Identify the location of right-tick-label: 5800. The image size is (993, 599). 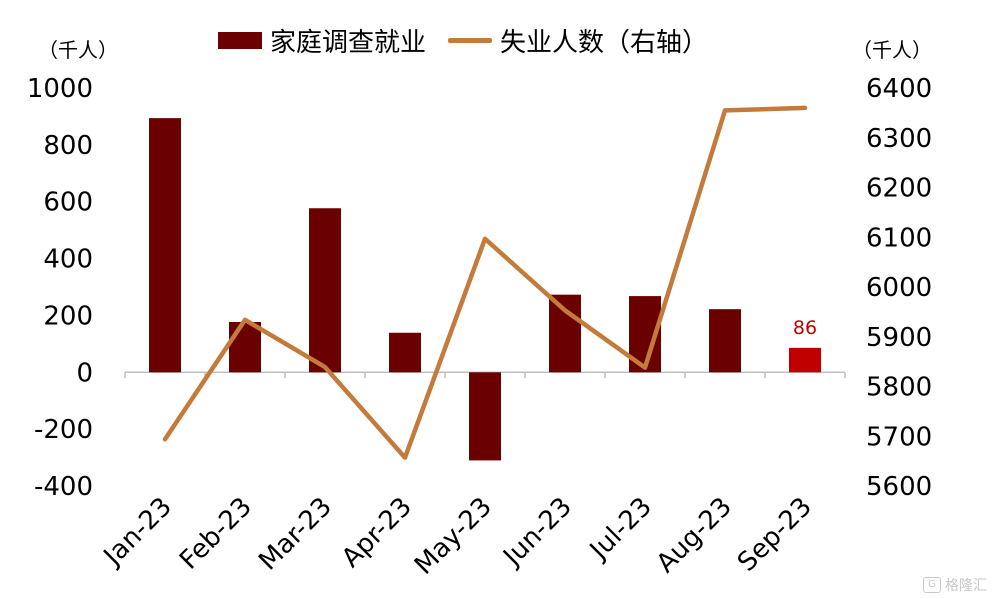
(899, 388).